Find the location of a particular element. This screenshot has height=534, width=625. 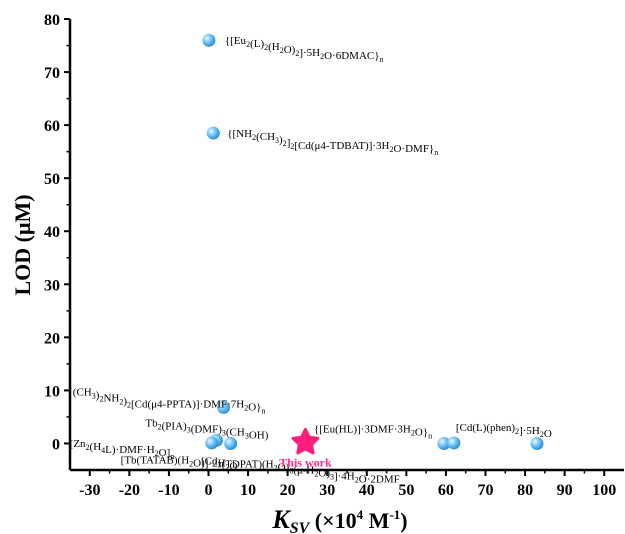

point-label: {[Eu(HL)]·3DMF·3H2O}n is located at coordinates (373, 431).